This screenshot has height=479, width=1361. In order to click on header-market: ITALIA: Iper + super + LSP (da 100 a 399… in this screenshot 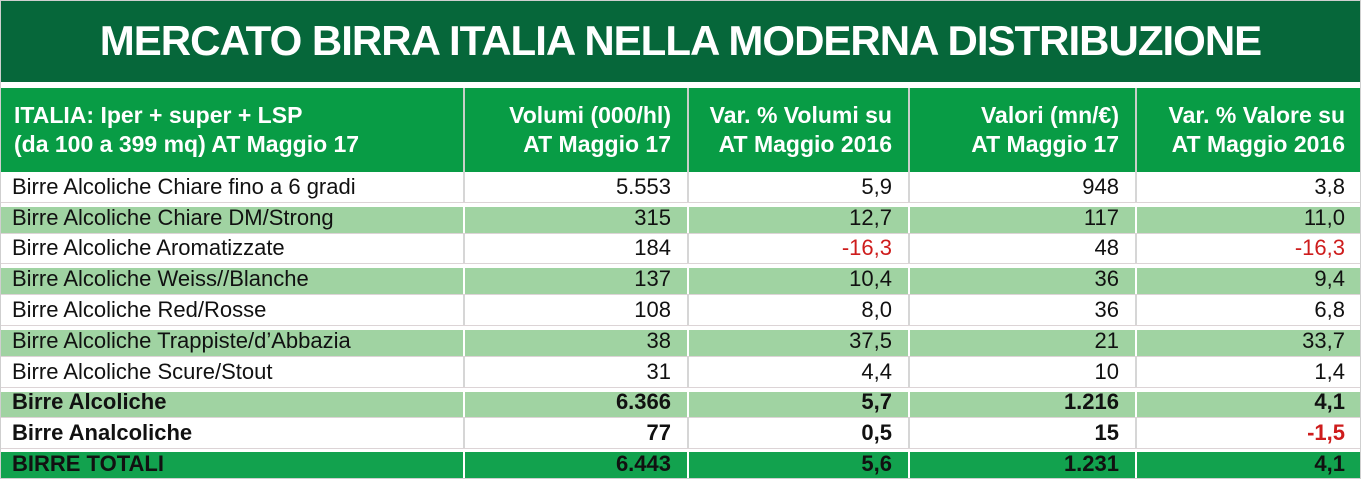, I will do `click(232, 130)`.